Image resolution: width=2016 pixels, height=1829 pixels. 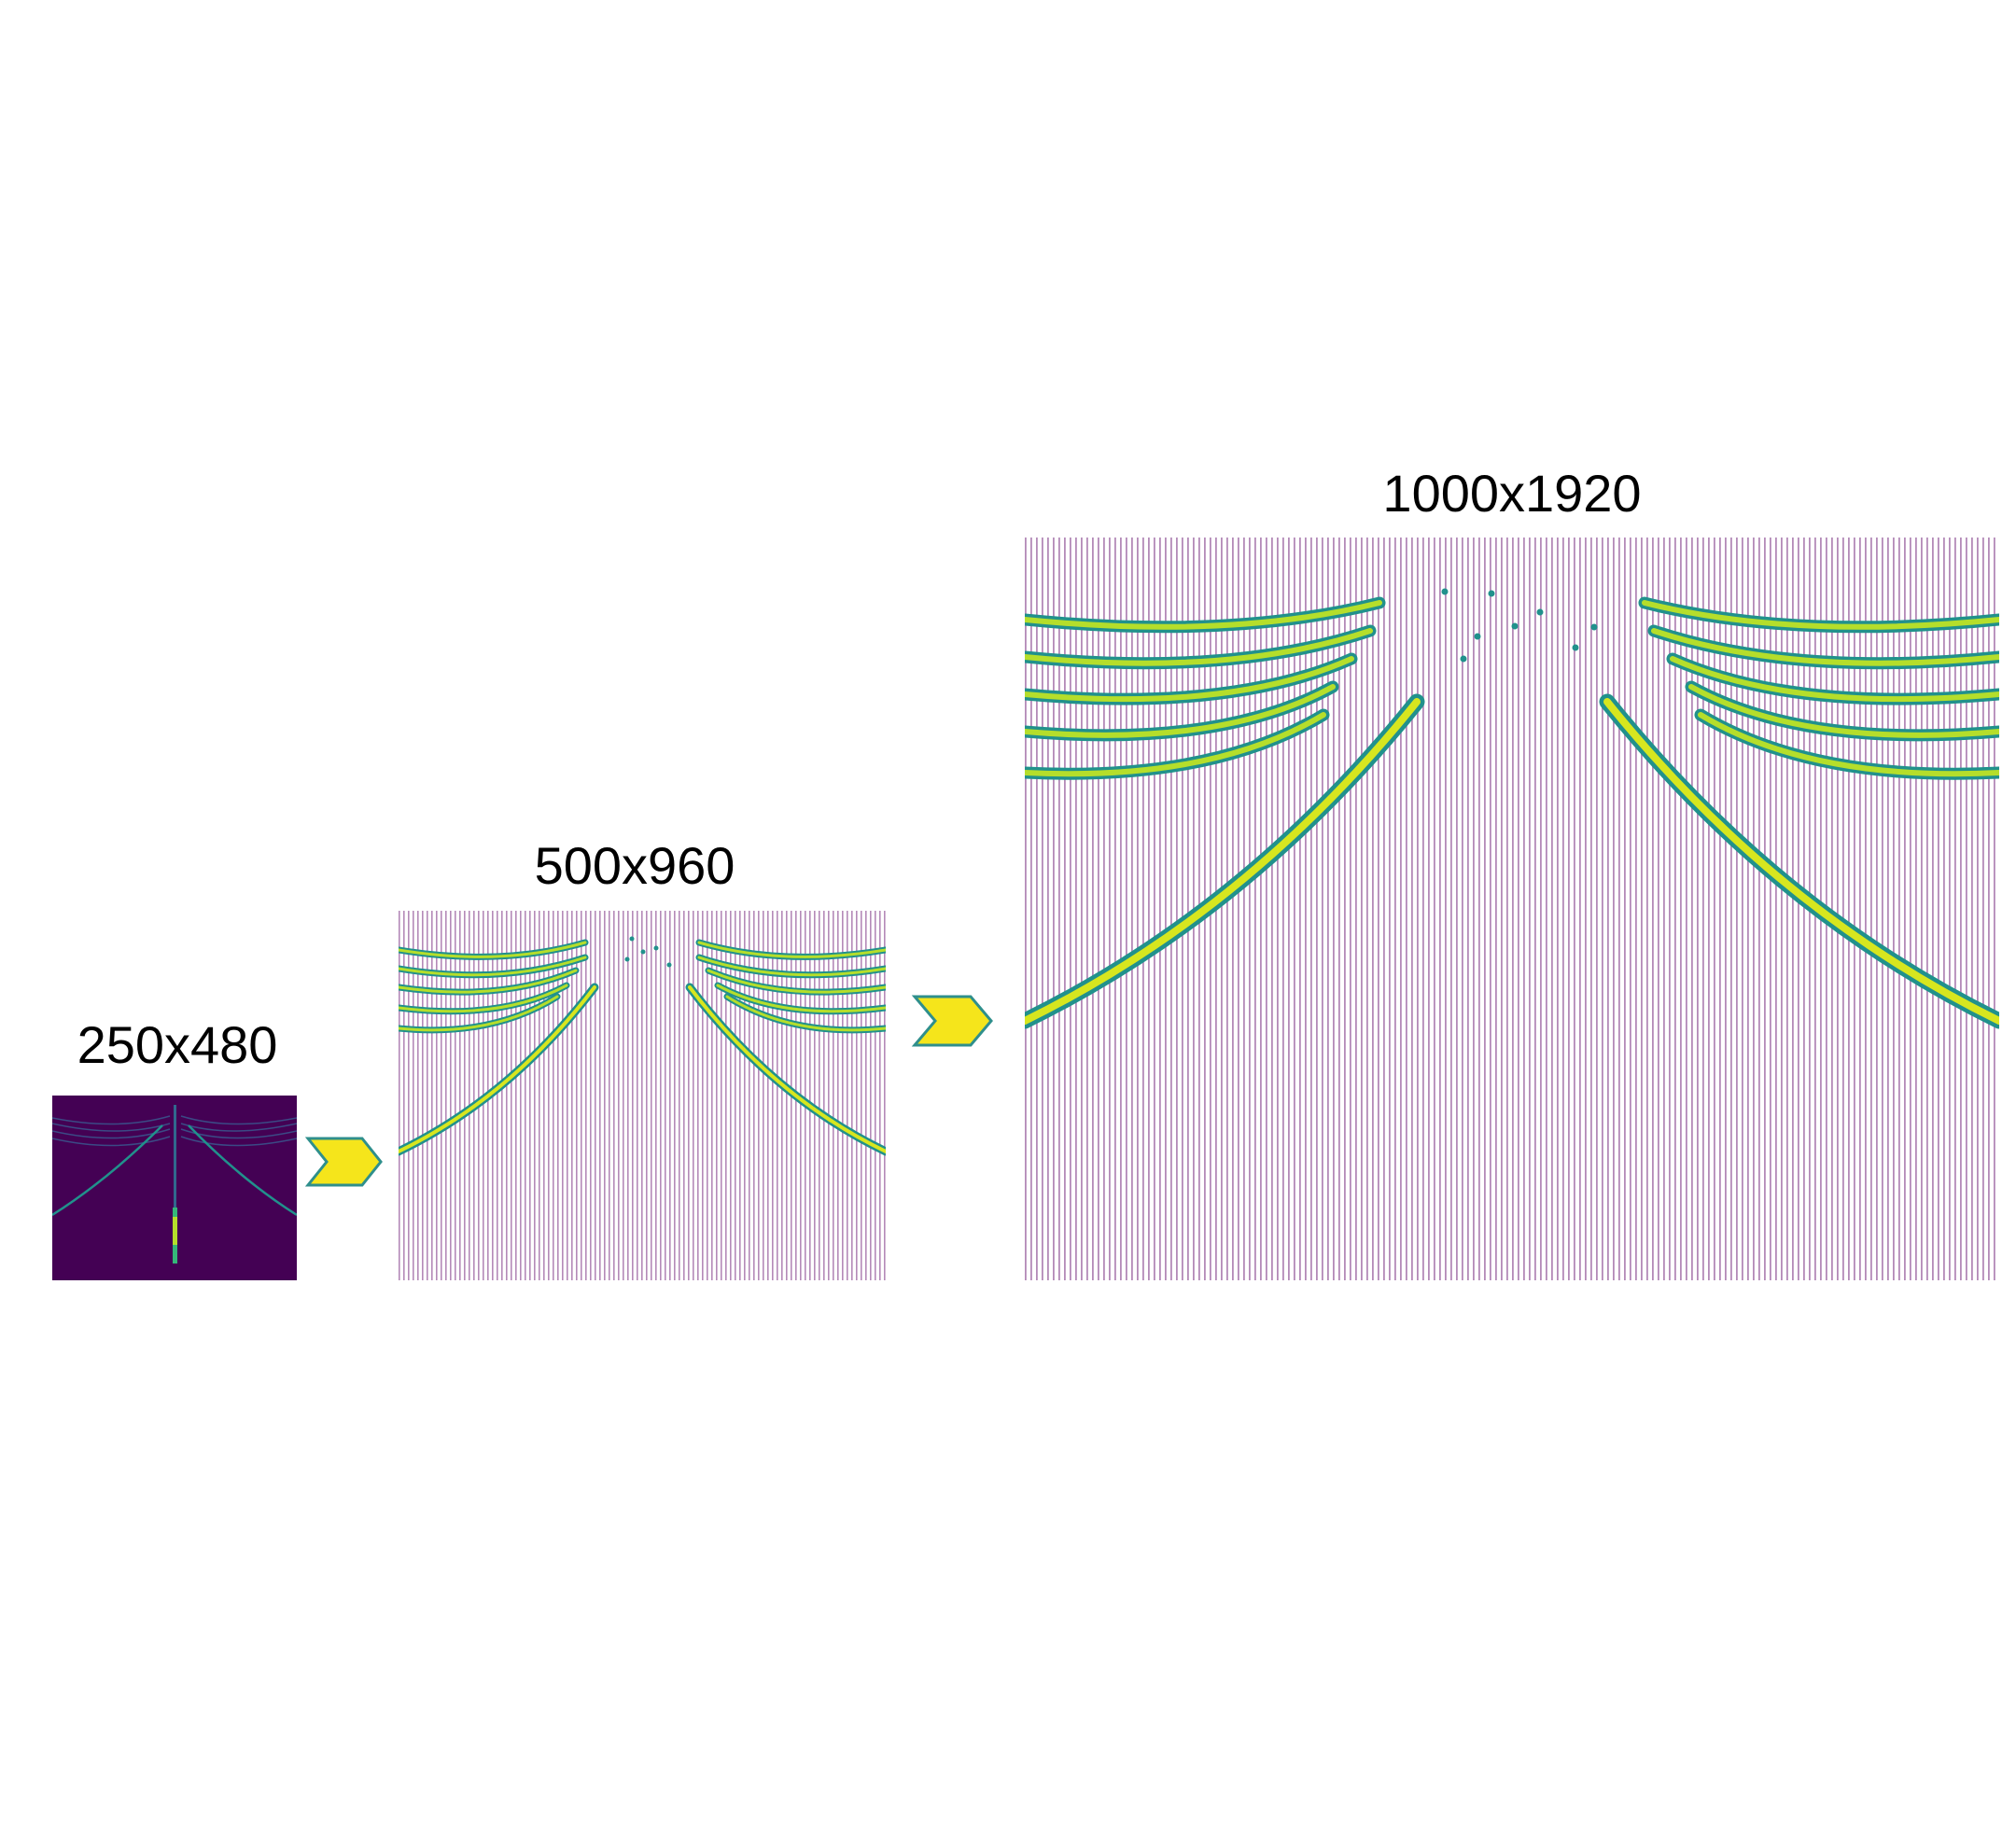 What do you see at coordinates (174, 1188) in the screenshot?
I see `input-heatmap-250x480` at bounding box center [174, 1188].